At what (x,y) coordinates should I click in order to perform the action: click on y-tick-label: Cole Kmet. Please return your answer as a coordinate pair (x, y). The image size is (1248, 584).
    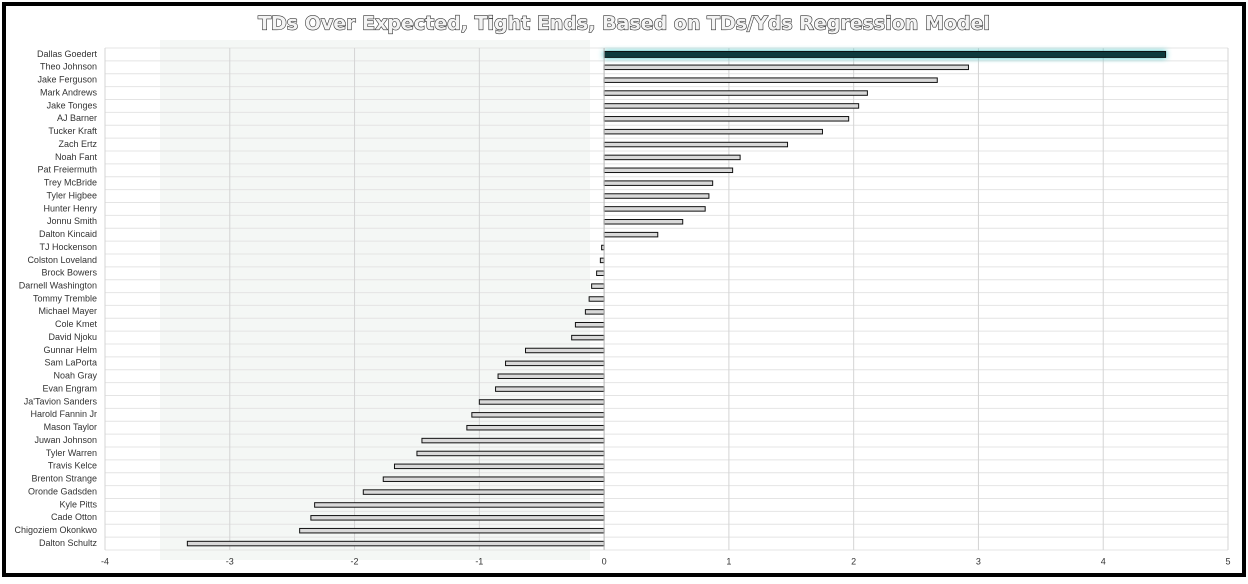
    Looking at the image, I should click on (76, 324).